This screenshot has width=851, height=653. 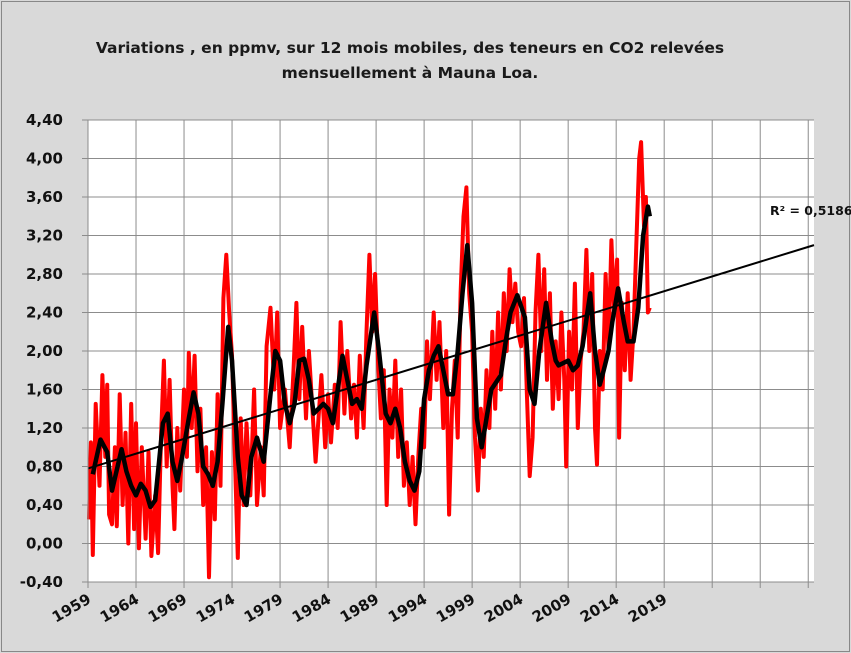 What do you see at coordinates (119, 608) in the screenshot?
I see `x-tick-label: 1964` at bounding box center [119, 608].